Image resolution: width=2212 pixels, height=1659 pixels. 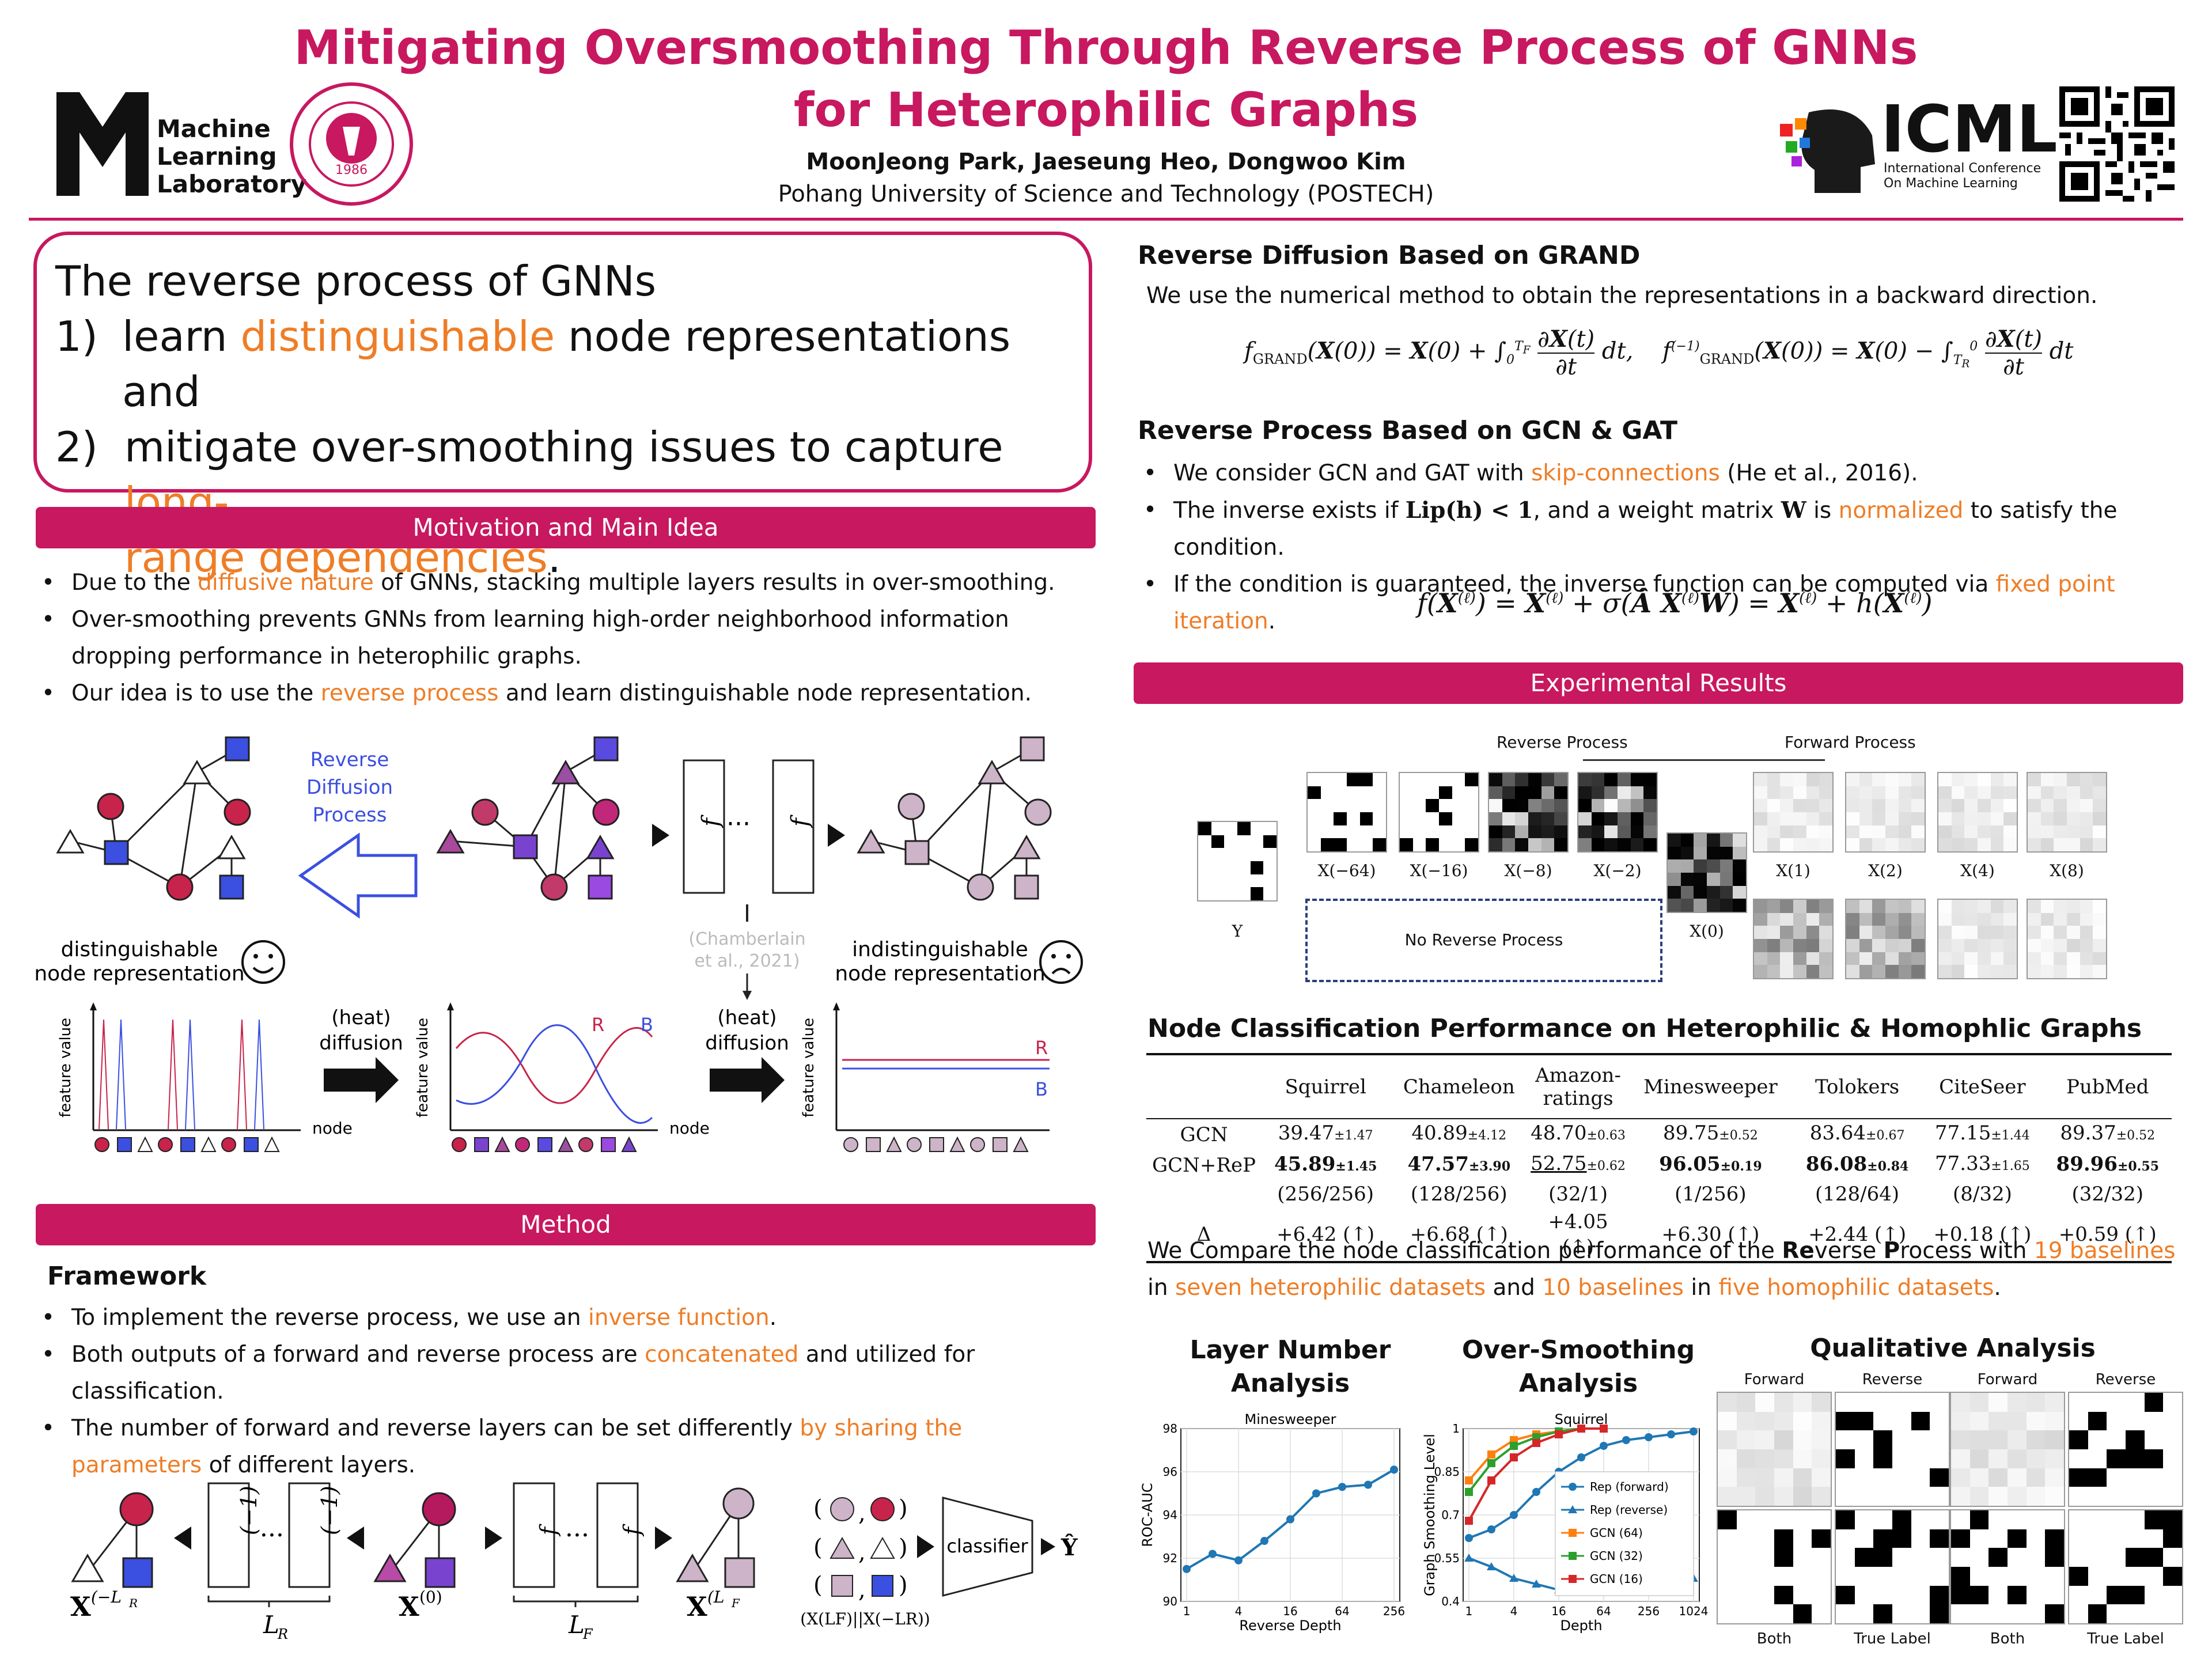 I want to click on meb2b: concatenated, so click(x=722, y=1355).